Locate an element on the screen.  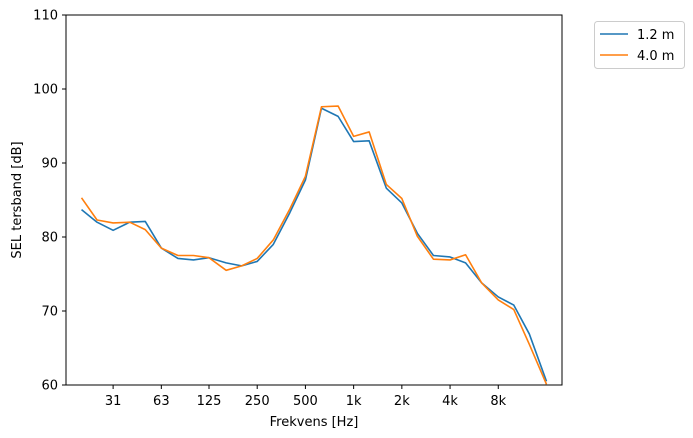
legend: 1.2 m 4.0 m is located at coordinates (639, 45).